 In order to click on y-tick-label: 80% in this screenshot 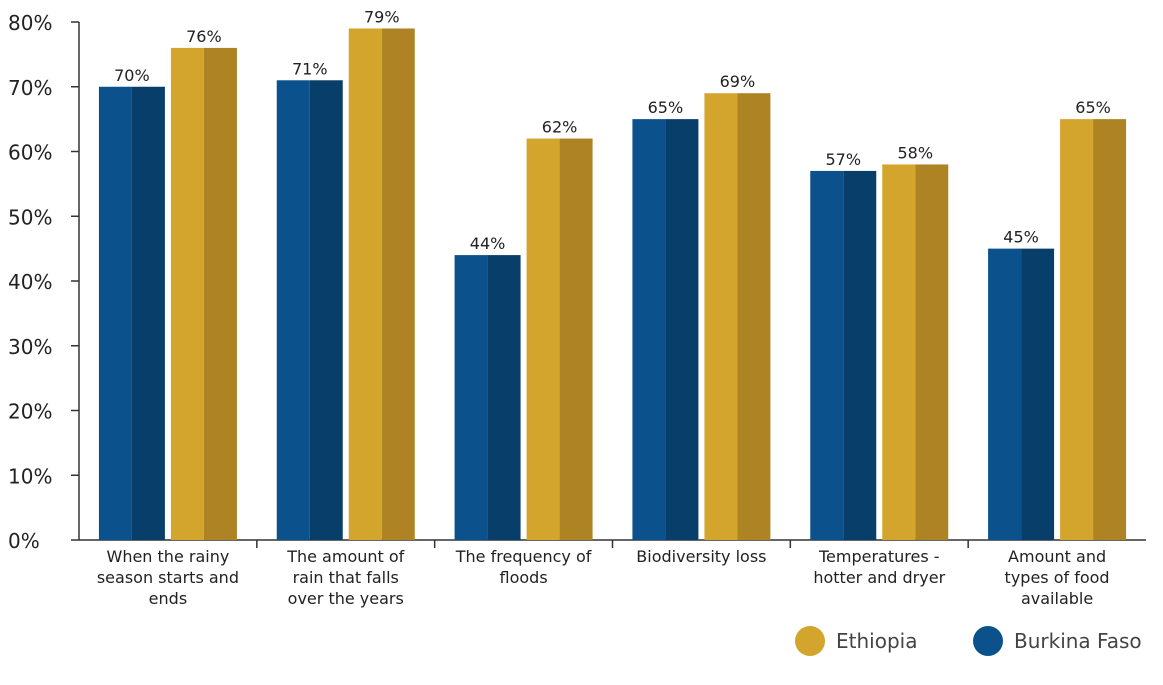, I will do `click(30, 23)`.